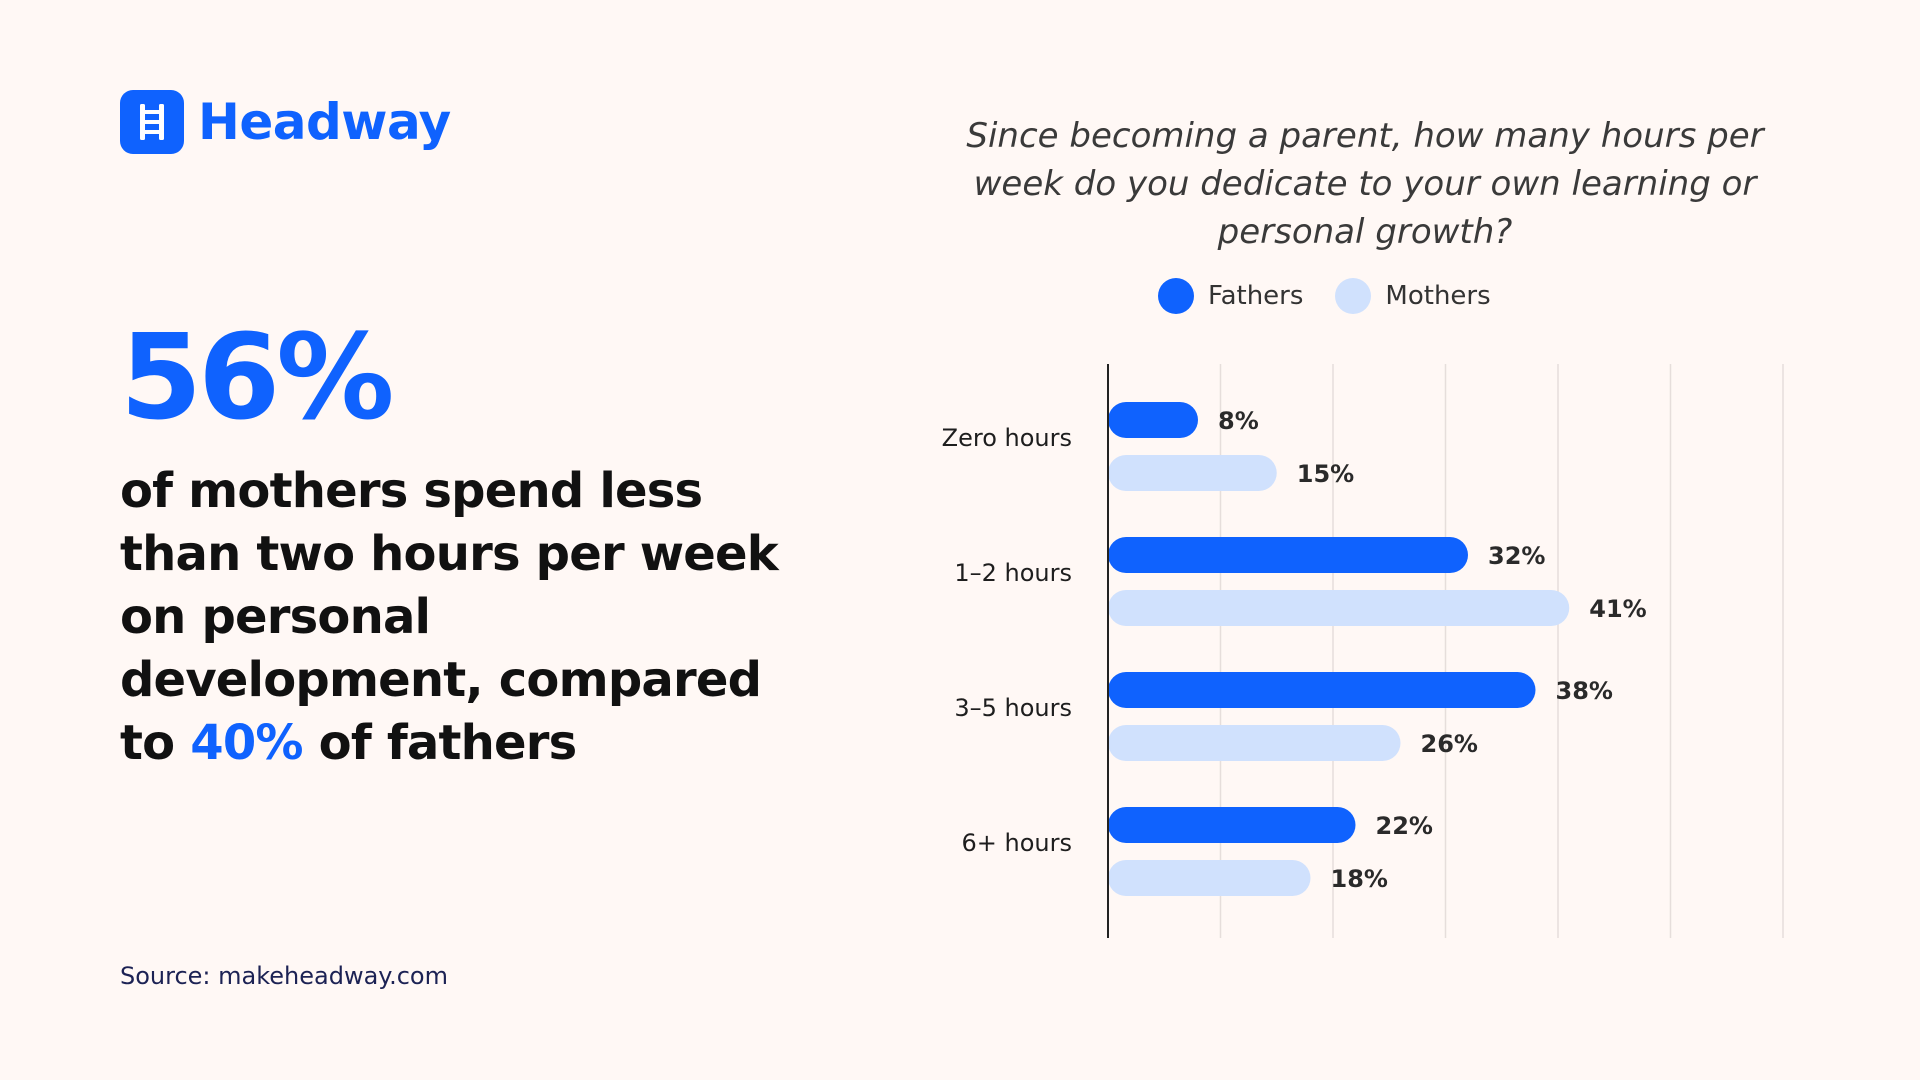 The image size is (1920, 1080). I want to click on headline-stat: 56%, so click(257, 377).